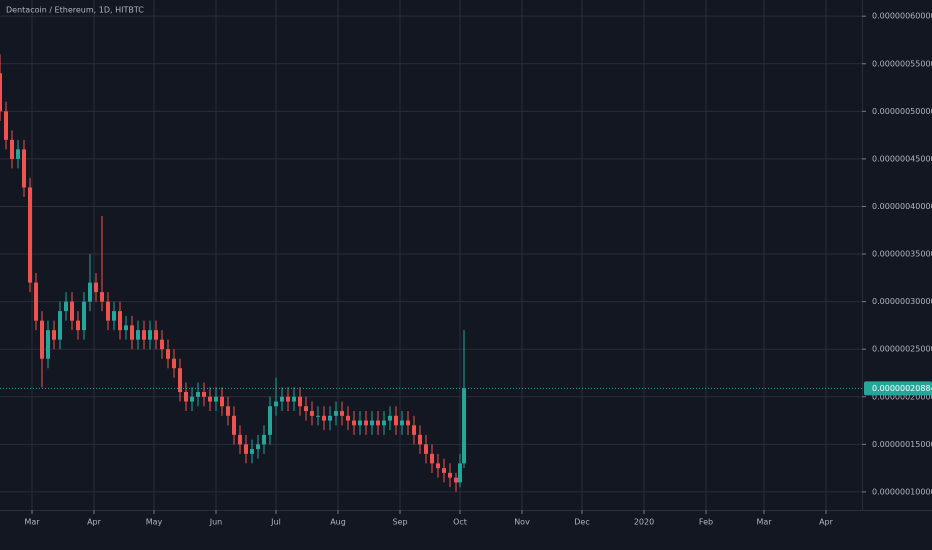  I want to click on y-tick-label: 0.00000035000, so click(902, 254).